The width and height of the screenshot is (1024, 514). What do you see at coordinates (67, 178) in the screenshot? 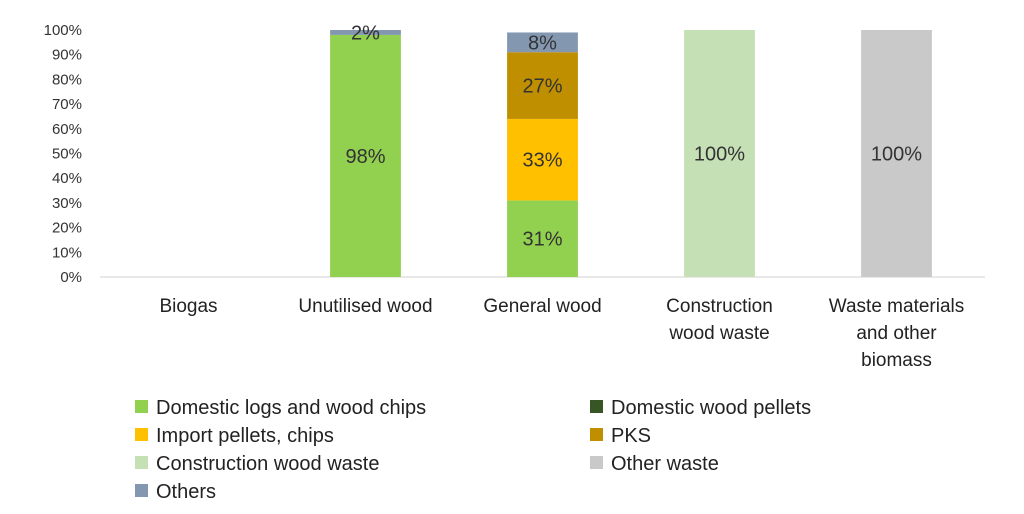
I see `y-tick-label: 40%` at bounding box center [67, 178].